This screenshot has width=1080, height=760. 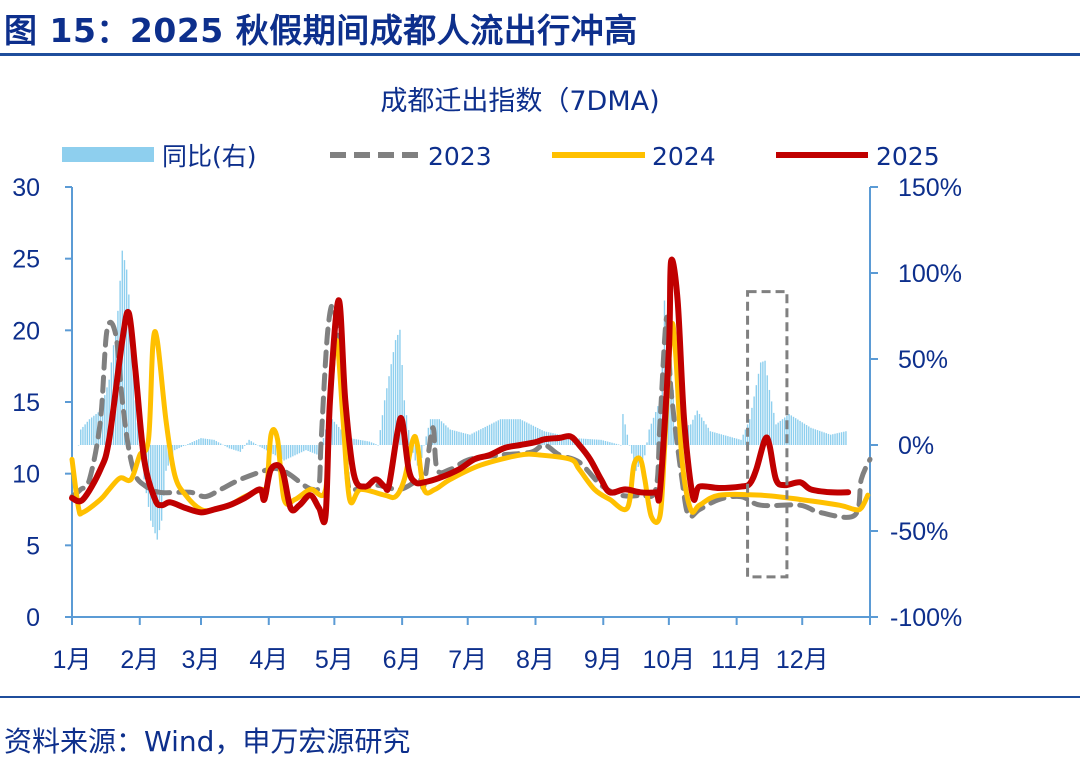 What do you see at coordinates (919, 532) in the screenshot?
I see `right-axis-tick-label: -50%` at bounding box center [919, 532].